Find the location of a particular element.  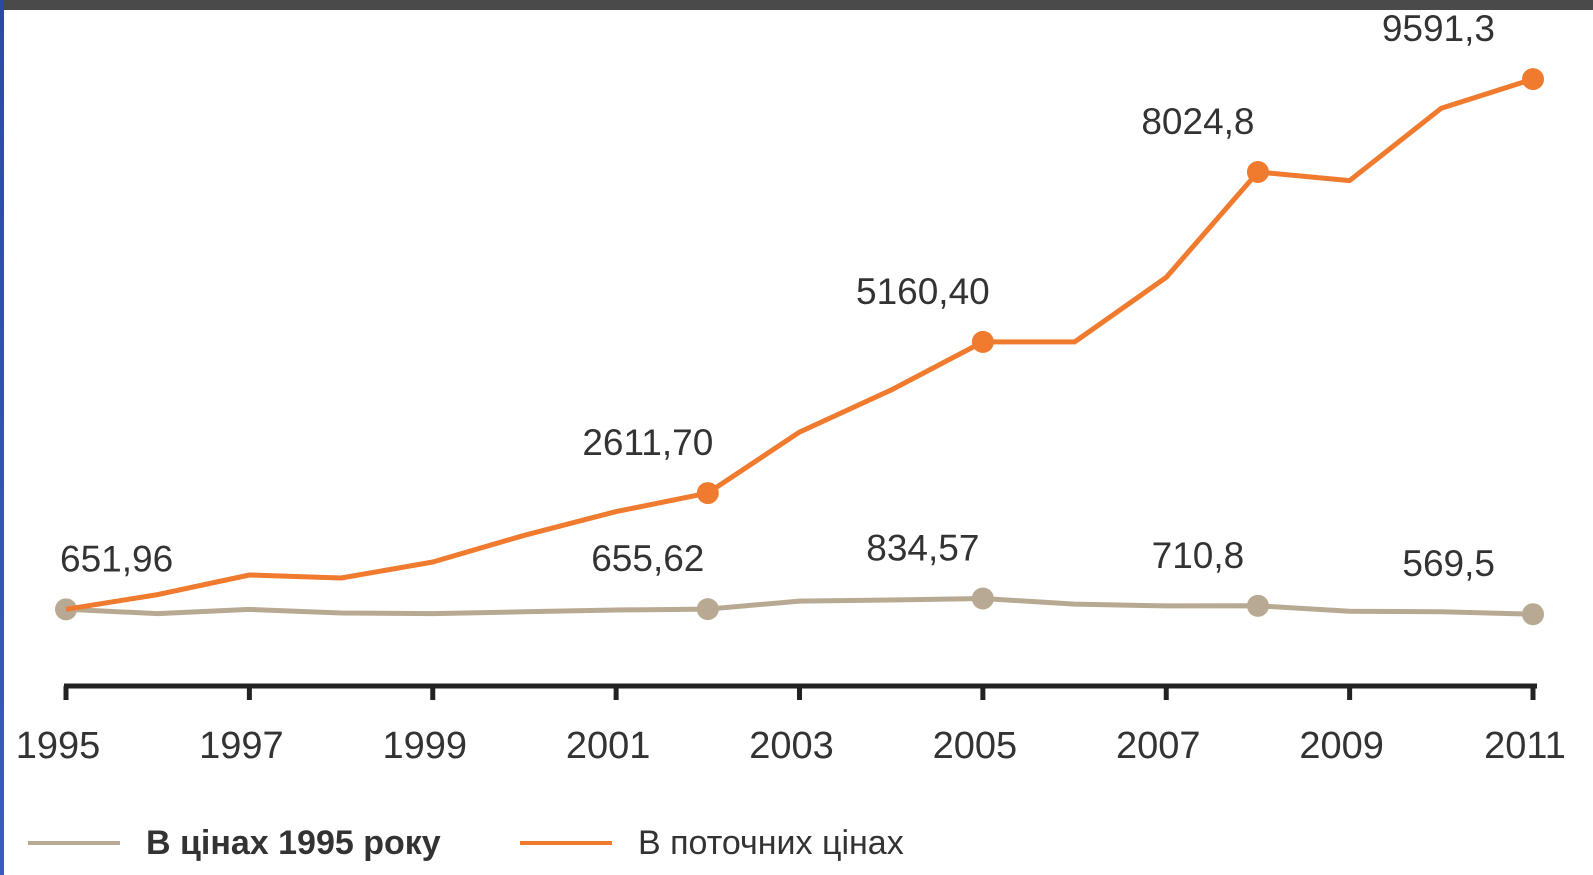

data-value-label: 9591,3 is located at coordinates (1438, 28).